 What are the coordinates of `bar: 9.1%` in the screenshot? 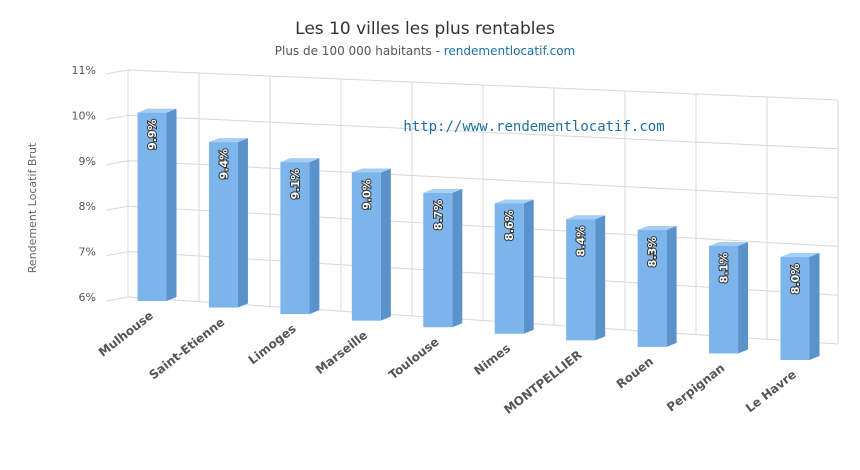 It's located at (300, 236).